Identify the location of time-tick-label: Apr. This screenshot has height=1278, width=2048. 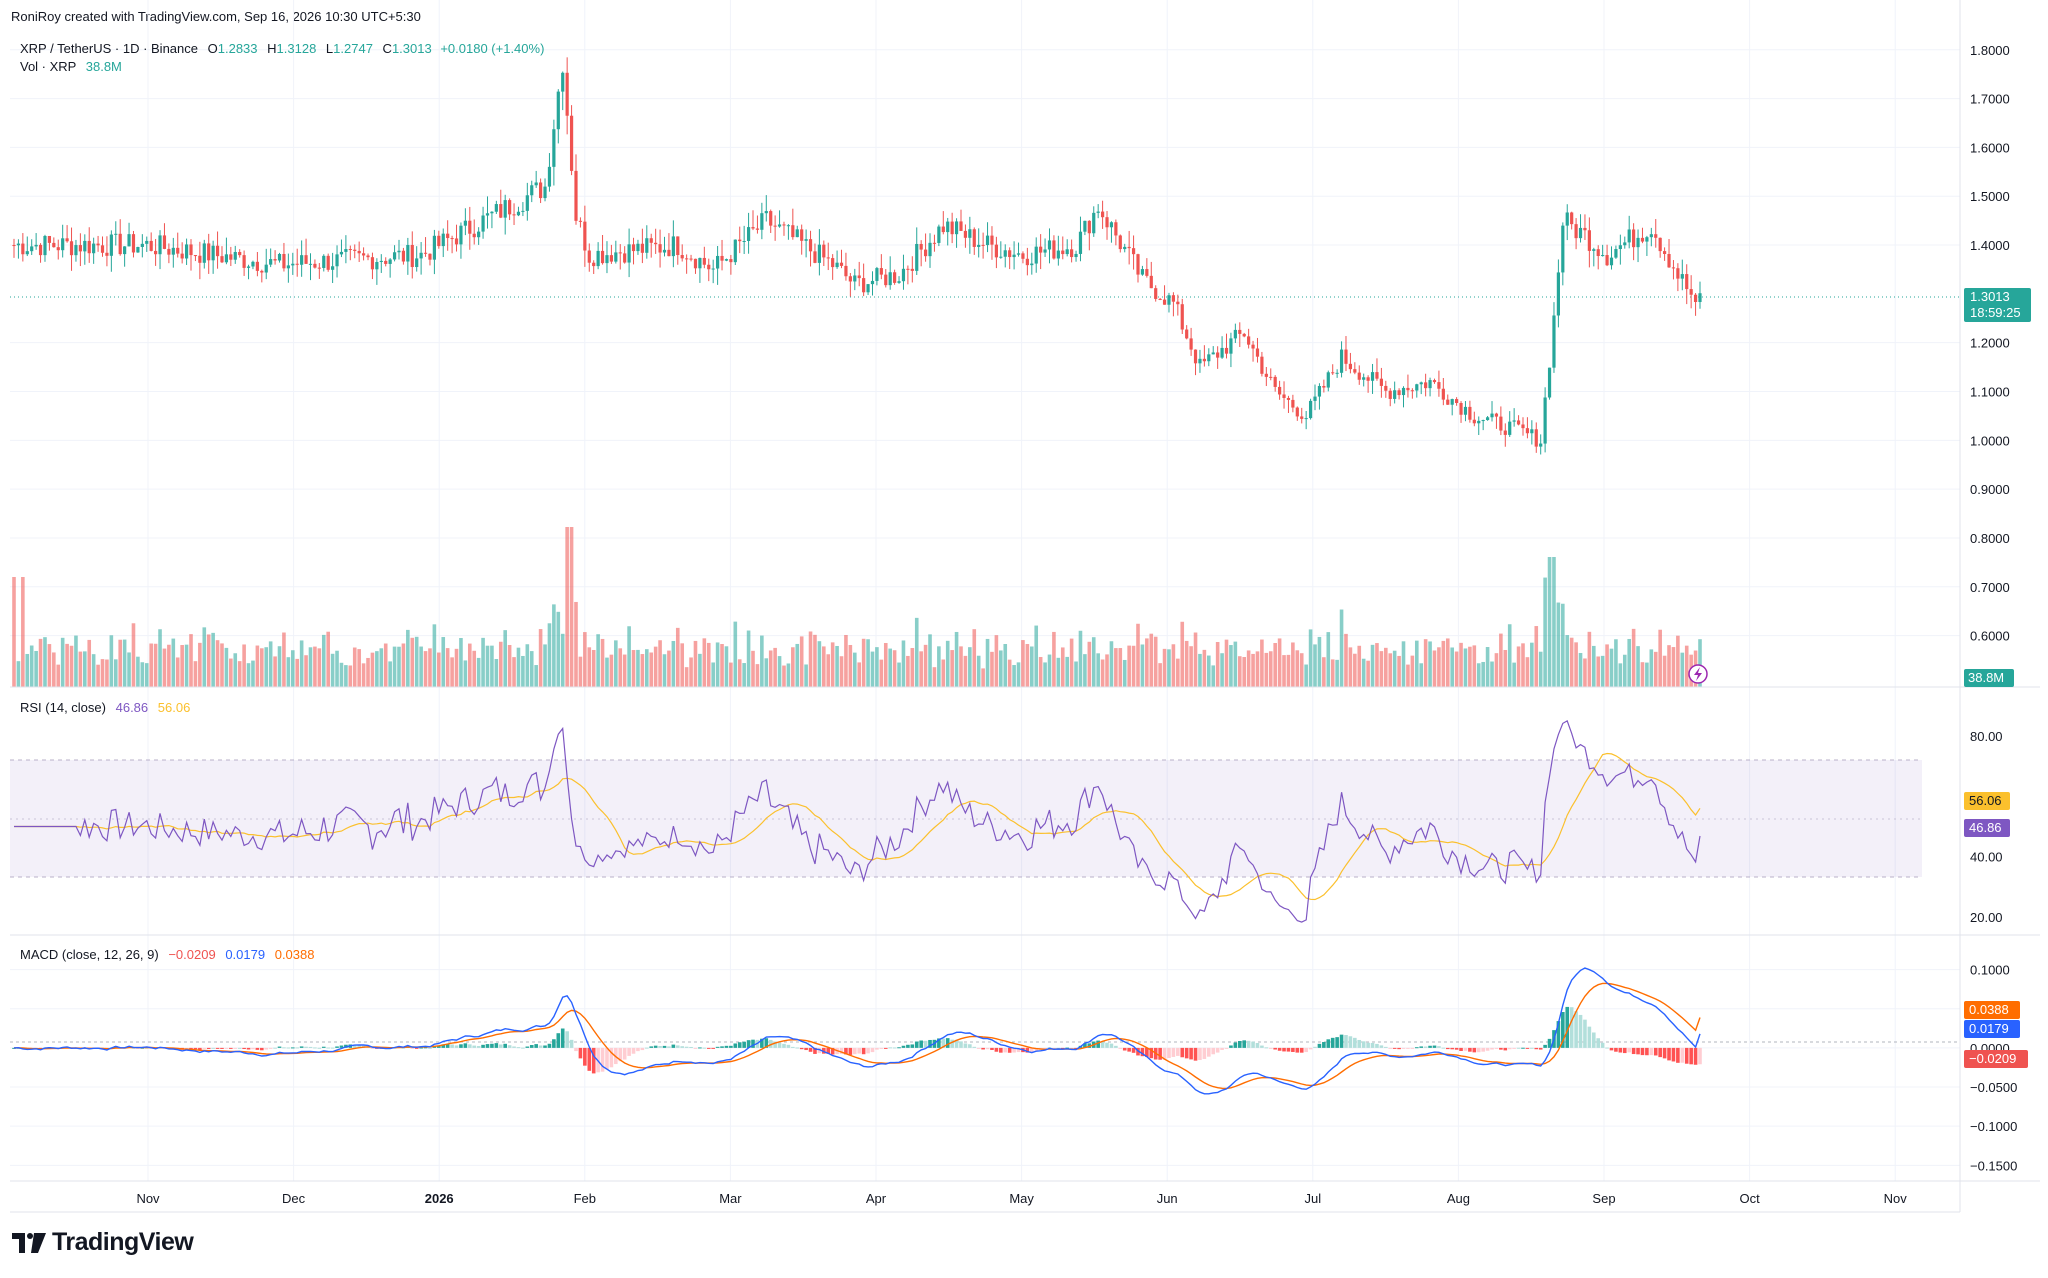
(876, 1198).